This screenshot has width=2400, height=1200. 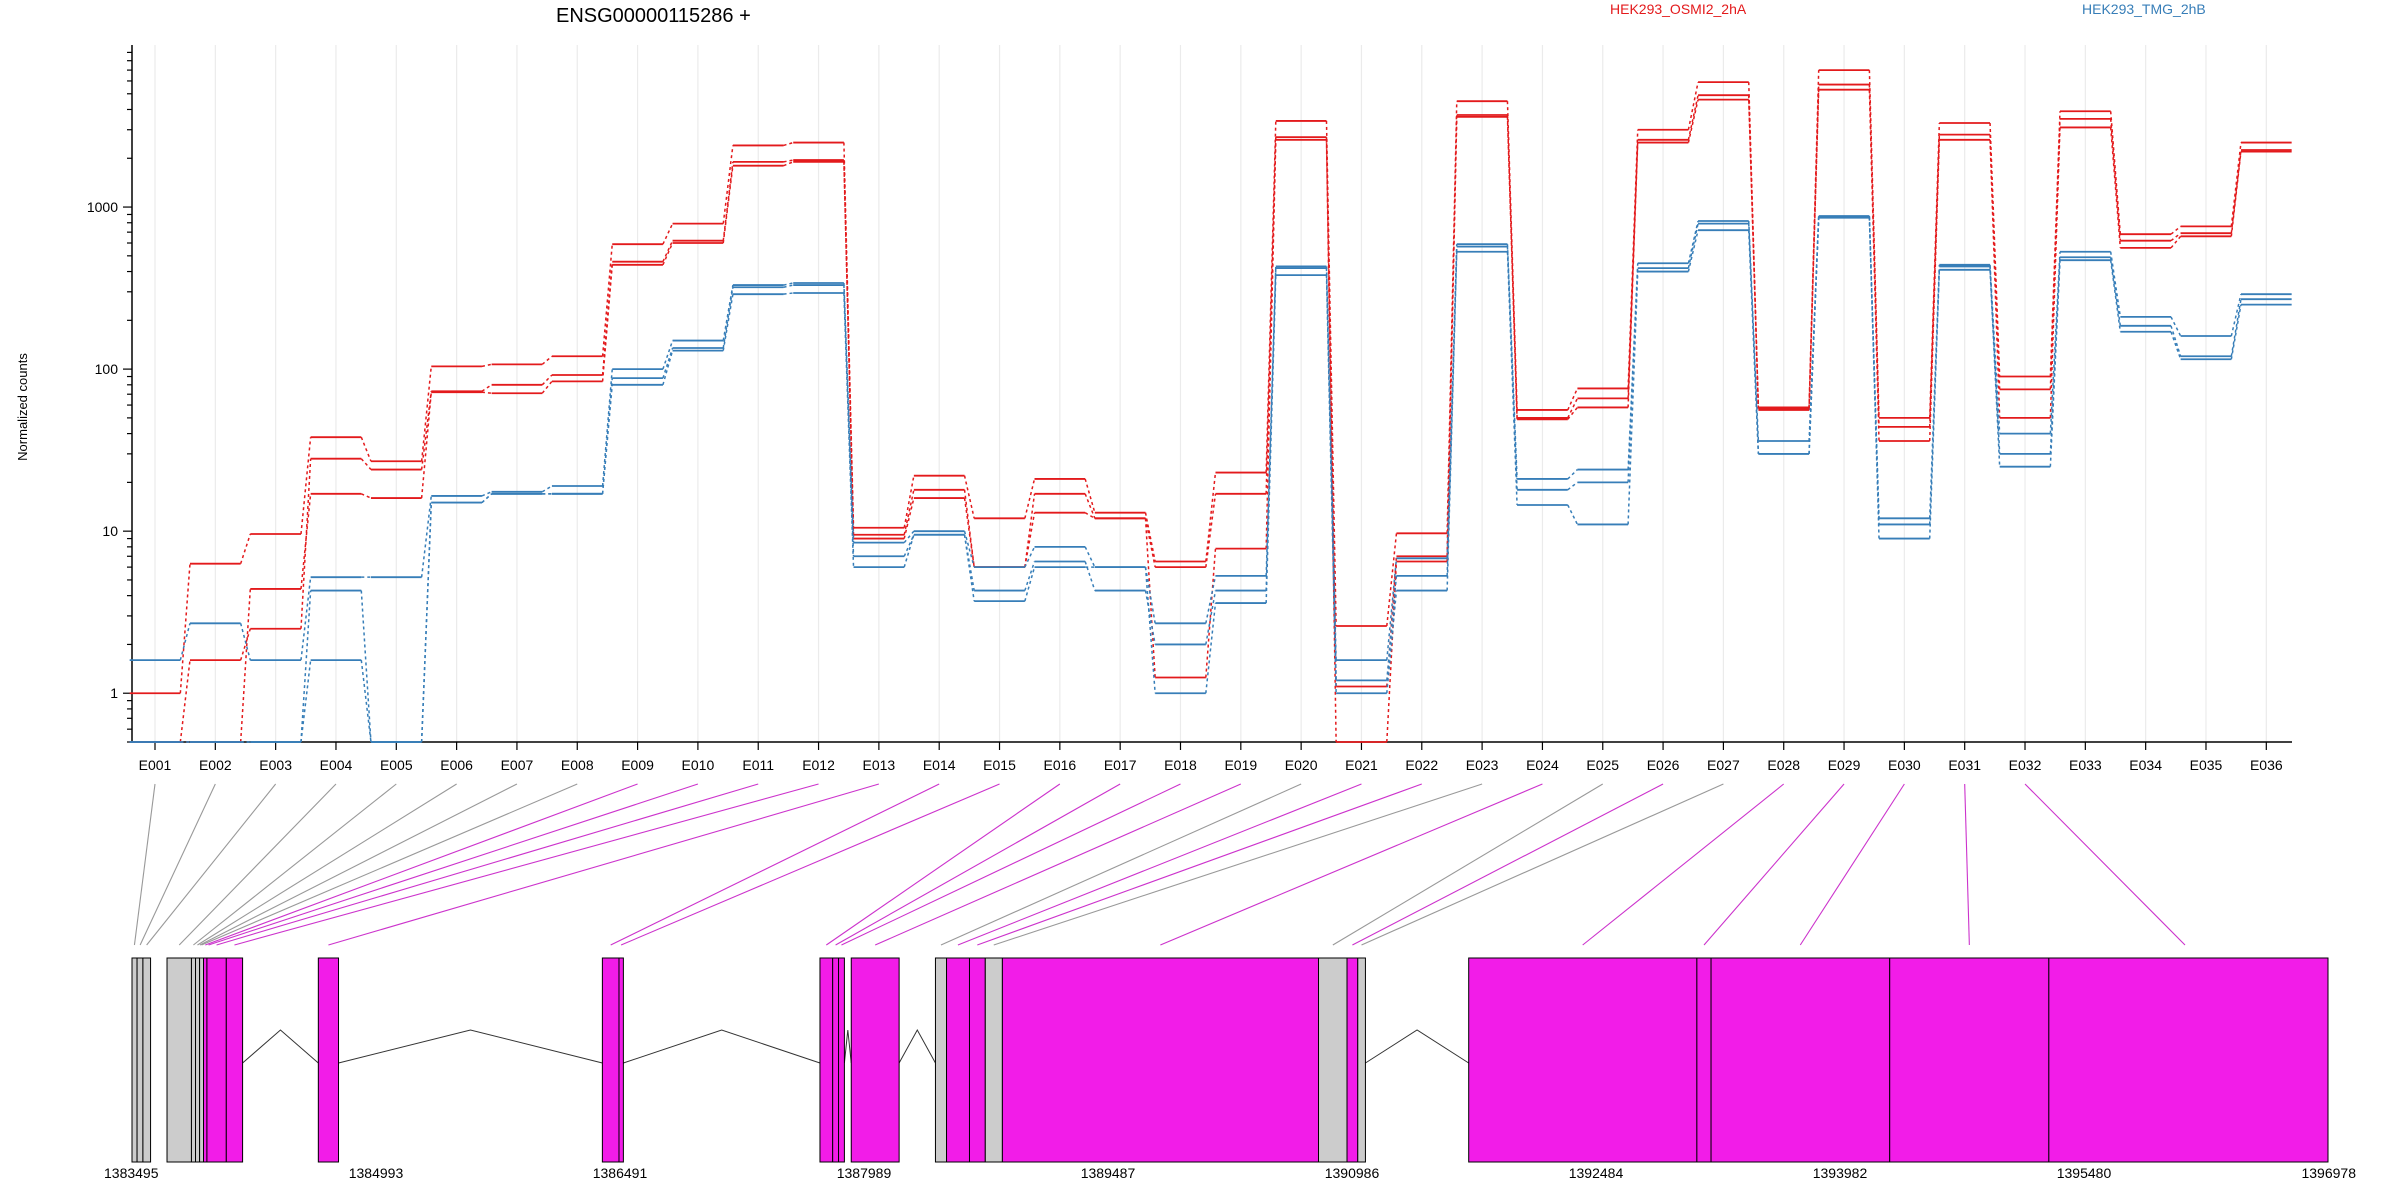 I want to click on y-tick-label: 1000, so click(x=102, y=207).